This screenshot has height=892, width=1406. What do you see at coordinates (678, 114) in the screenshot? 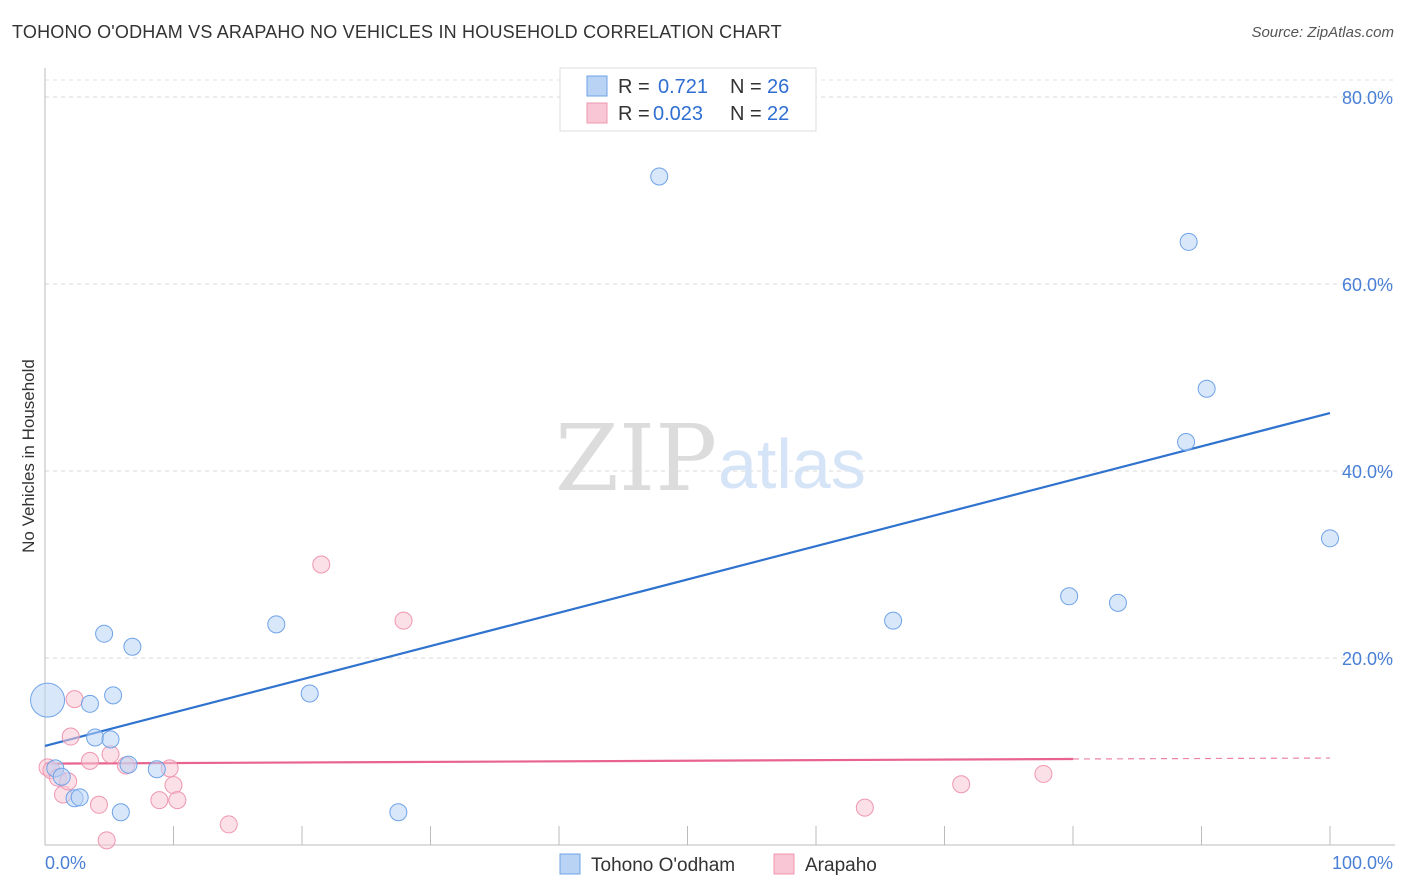
I see `legend-r-value-2: 0.023` at bounding box center [678, 114].